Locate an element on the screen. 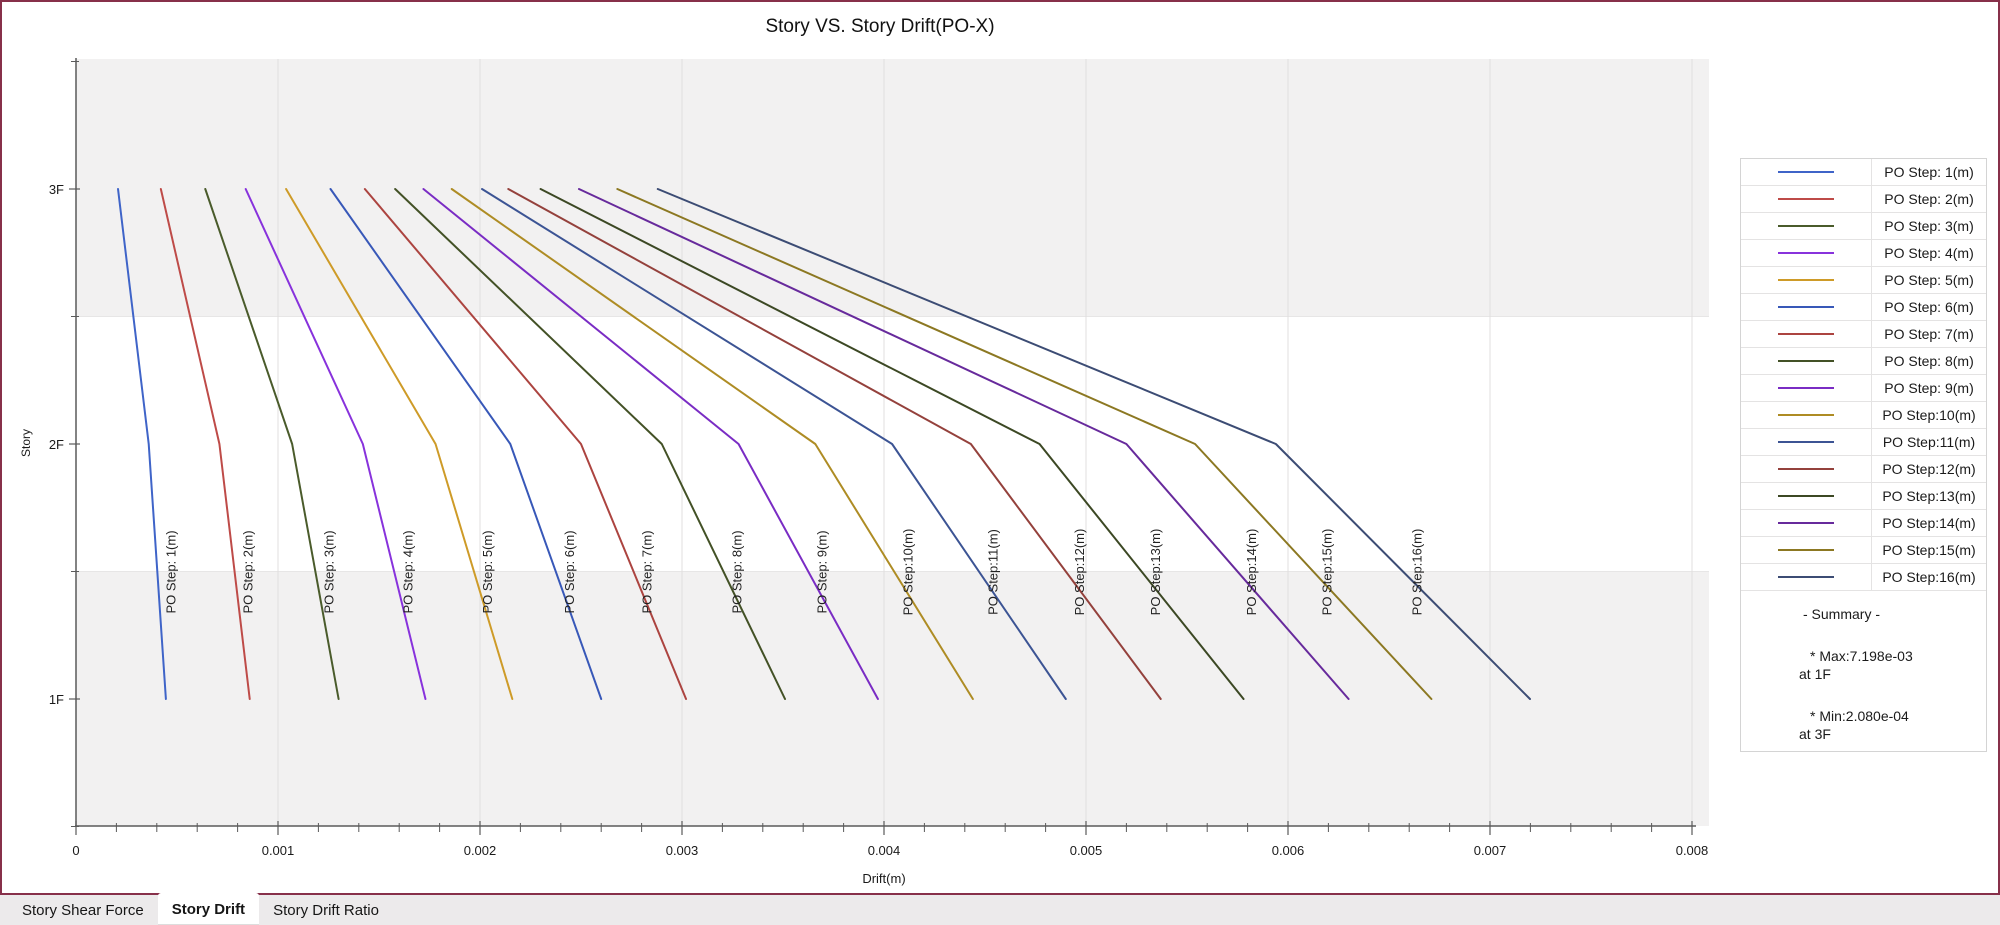 The width and height of the screenshot is (2000, 925). legend-row-10: PO Step:10(m) is located at coordinates (1863, 415).